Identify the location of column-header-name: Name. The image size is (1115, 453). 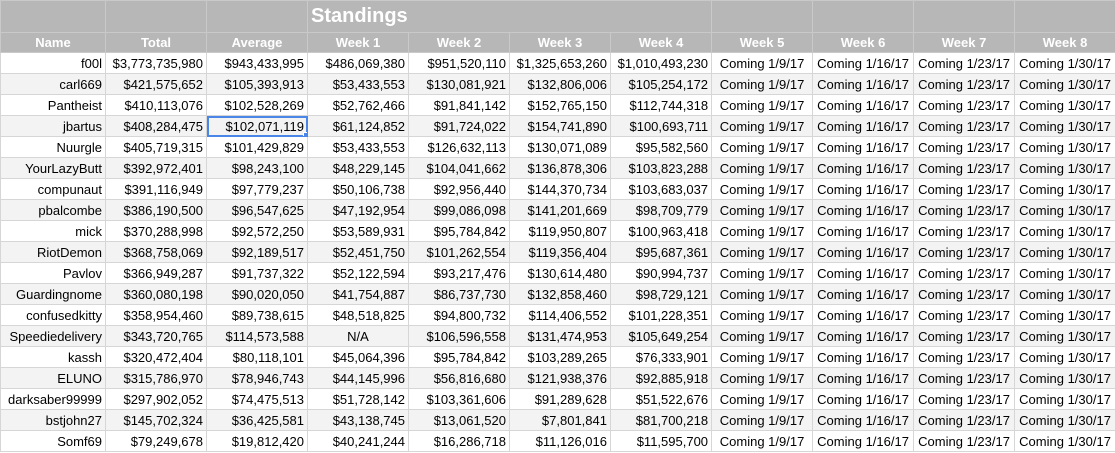
(53, 42).